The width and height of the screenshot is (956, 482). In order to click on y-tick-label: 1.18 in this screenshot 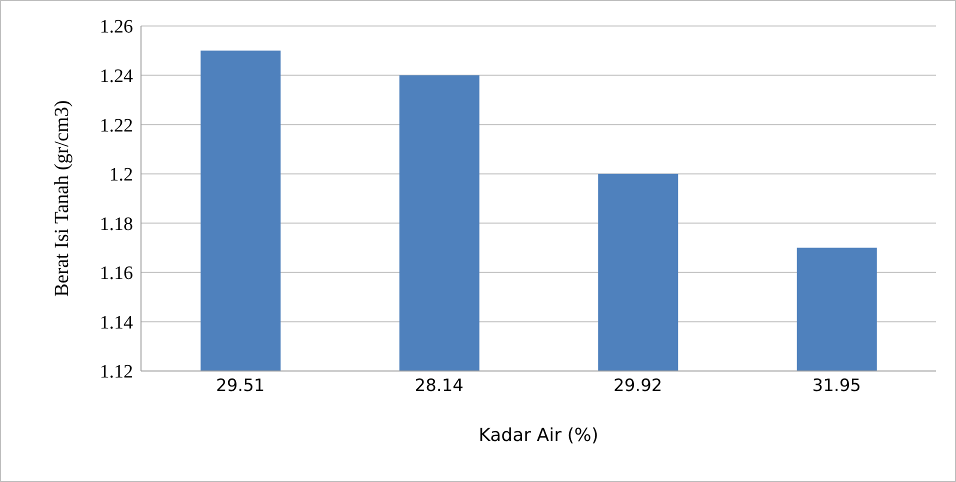, I will do `click(116, 224)`.